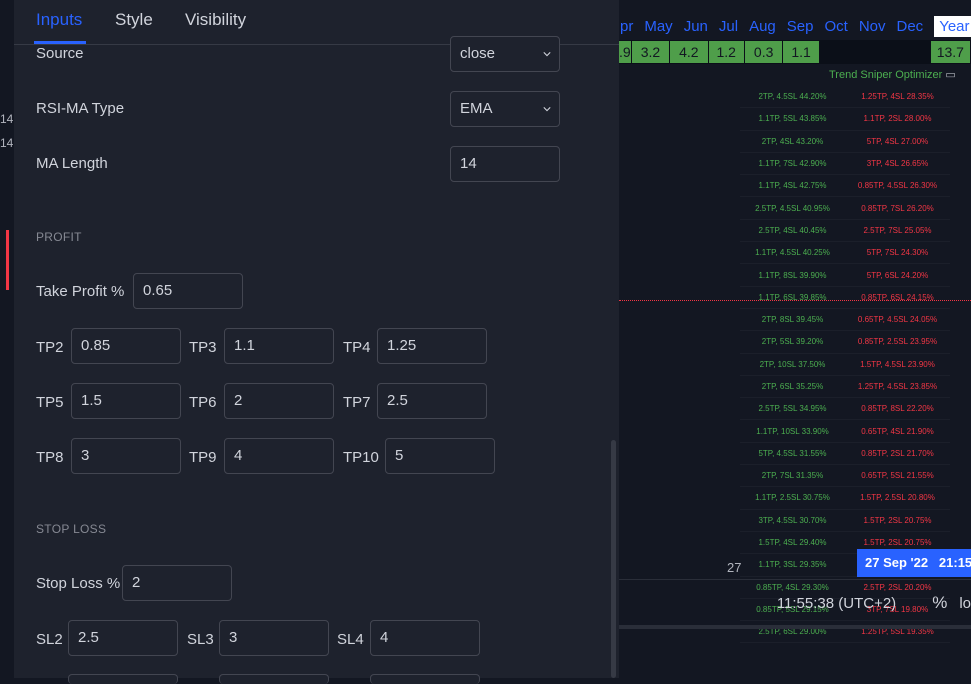 Image resolution: width=971 pixels, height=684 pixels. Describe the element at coordinates (126, 456) in the screenshot. I see `tp8-input: 3` at that location.